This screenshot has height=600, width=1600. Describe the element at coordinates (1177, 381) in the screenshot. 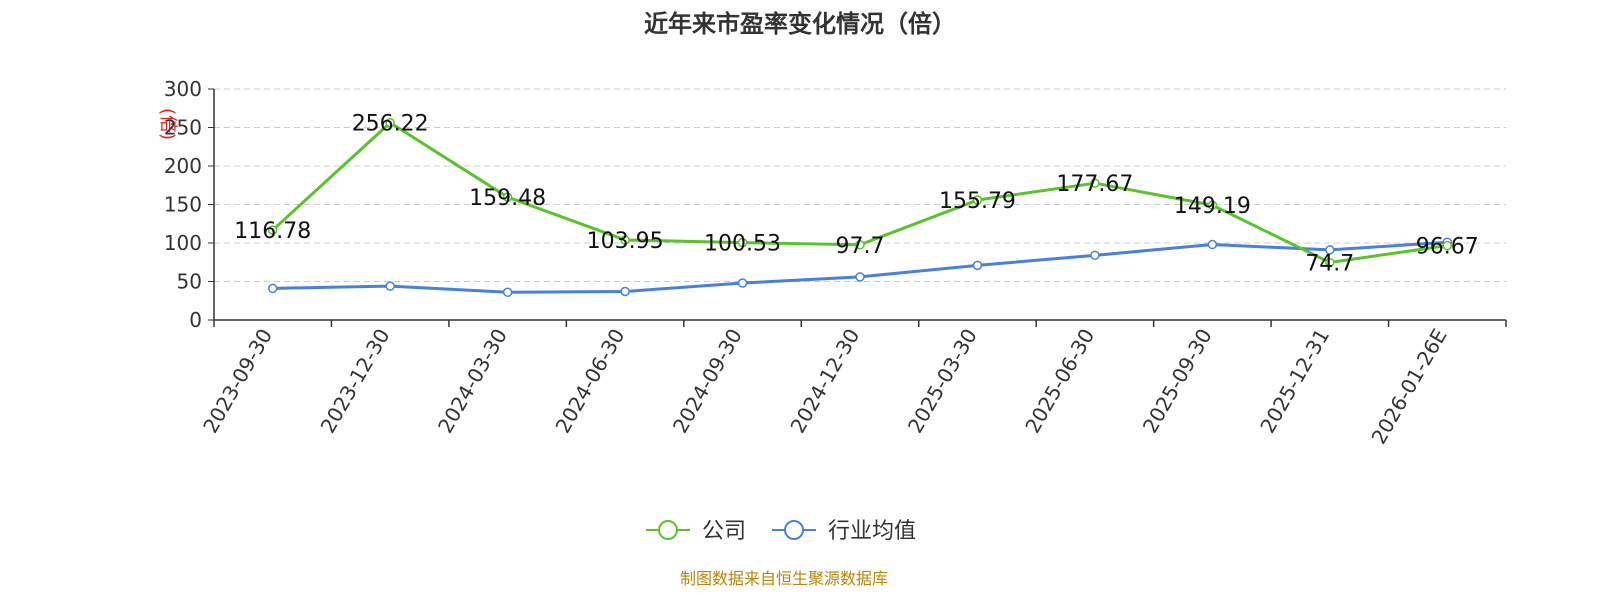

I see `x-tick-label: 2025-09-30` at that location.